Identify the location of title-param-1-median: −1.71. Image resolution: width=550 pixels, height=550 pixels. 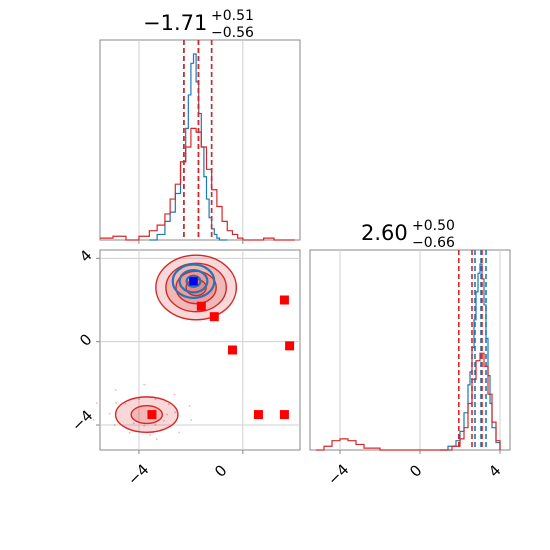
(175, 23).